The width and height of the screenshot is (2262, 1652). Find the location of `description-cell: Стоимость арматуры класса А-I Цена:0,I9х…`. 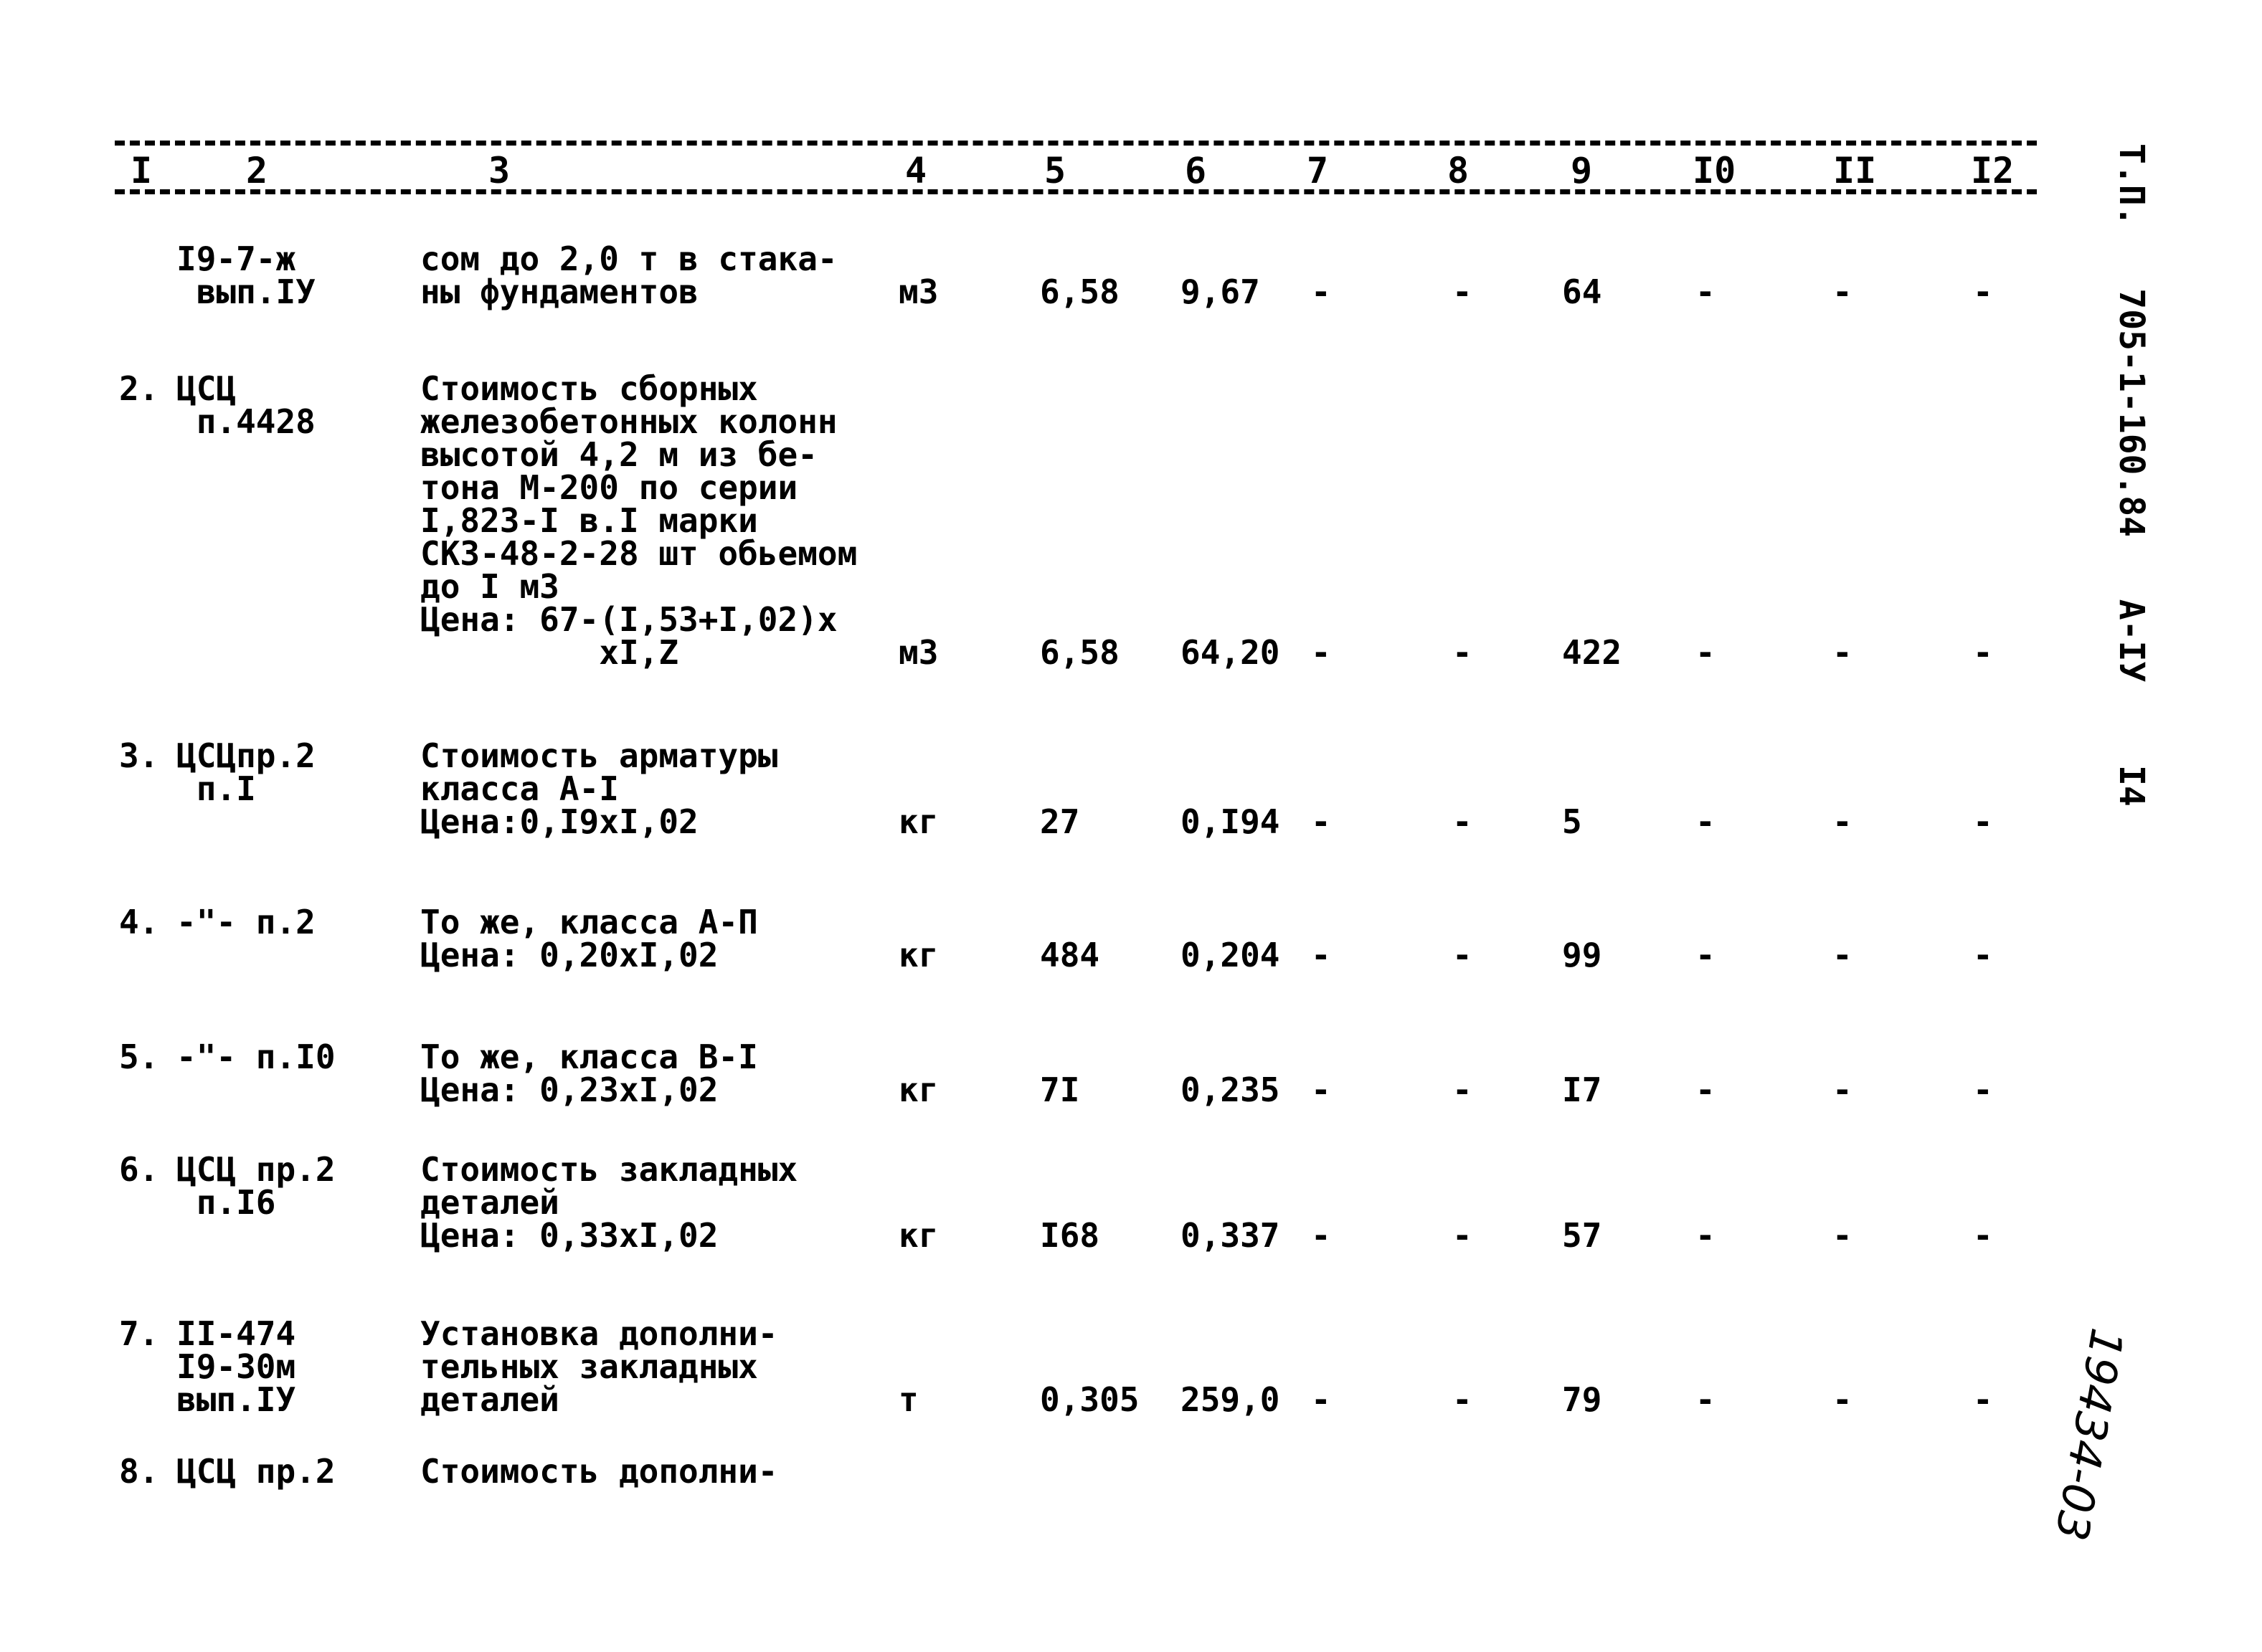

description-cell: Стоимость арматуры класса А-I Цена:0,I9х… is located at coordinates (599, 788).